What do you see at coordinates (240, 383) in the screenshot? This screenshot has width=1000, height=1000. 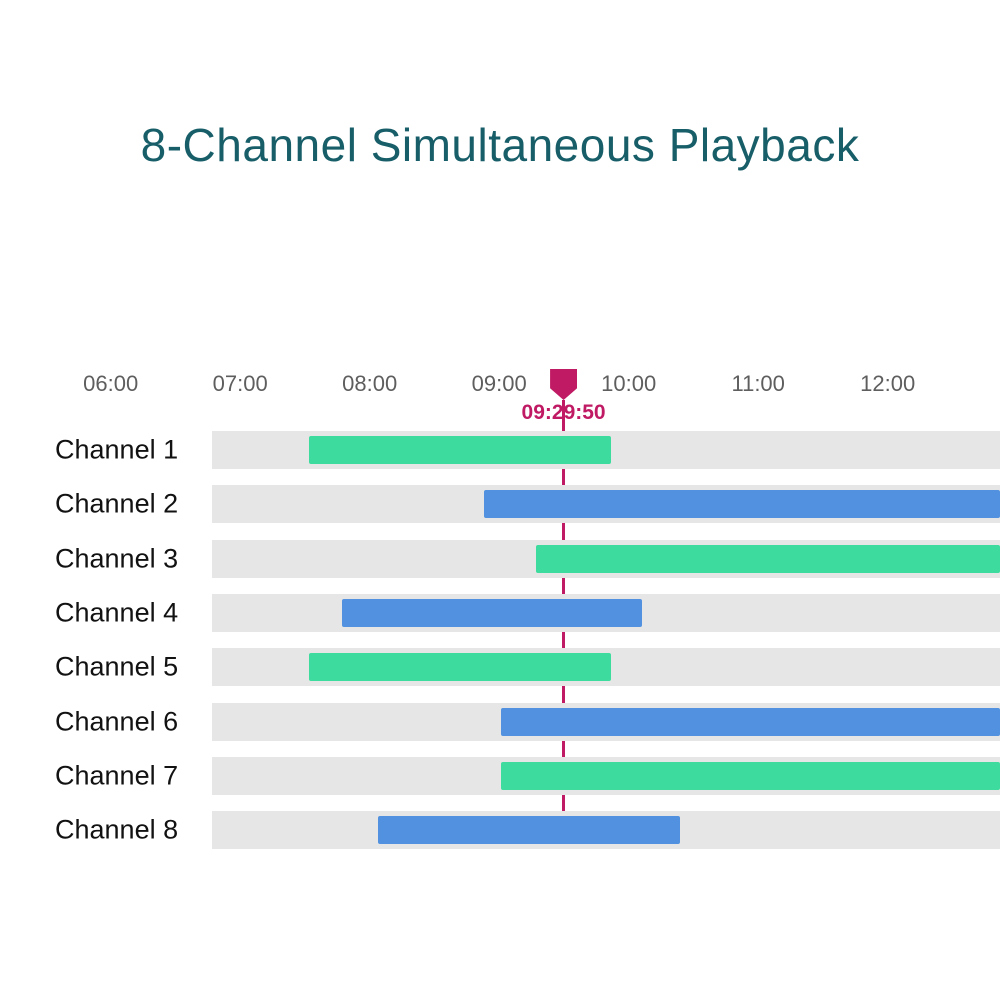 I see `axis-tick: 07:00` at bounding box center [240, 383].